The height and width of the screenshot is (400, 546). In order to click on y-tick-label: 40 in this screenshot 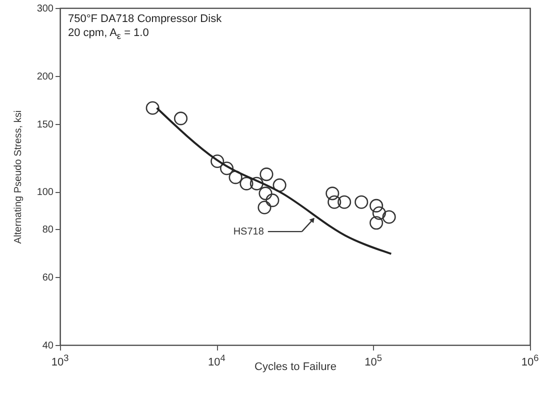, I will do `click(48, 346)`.